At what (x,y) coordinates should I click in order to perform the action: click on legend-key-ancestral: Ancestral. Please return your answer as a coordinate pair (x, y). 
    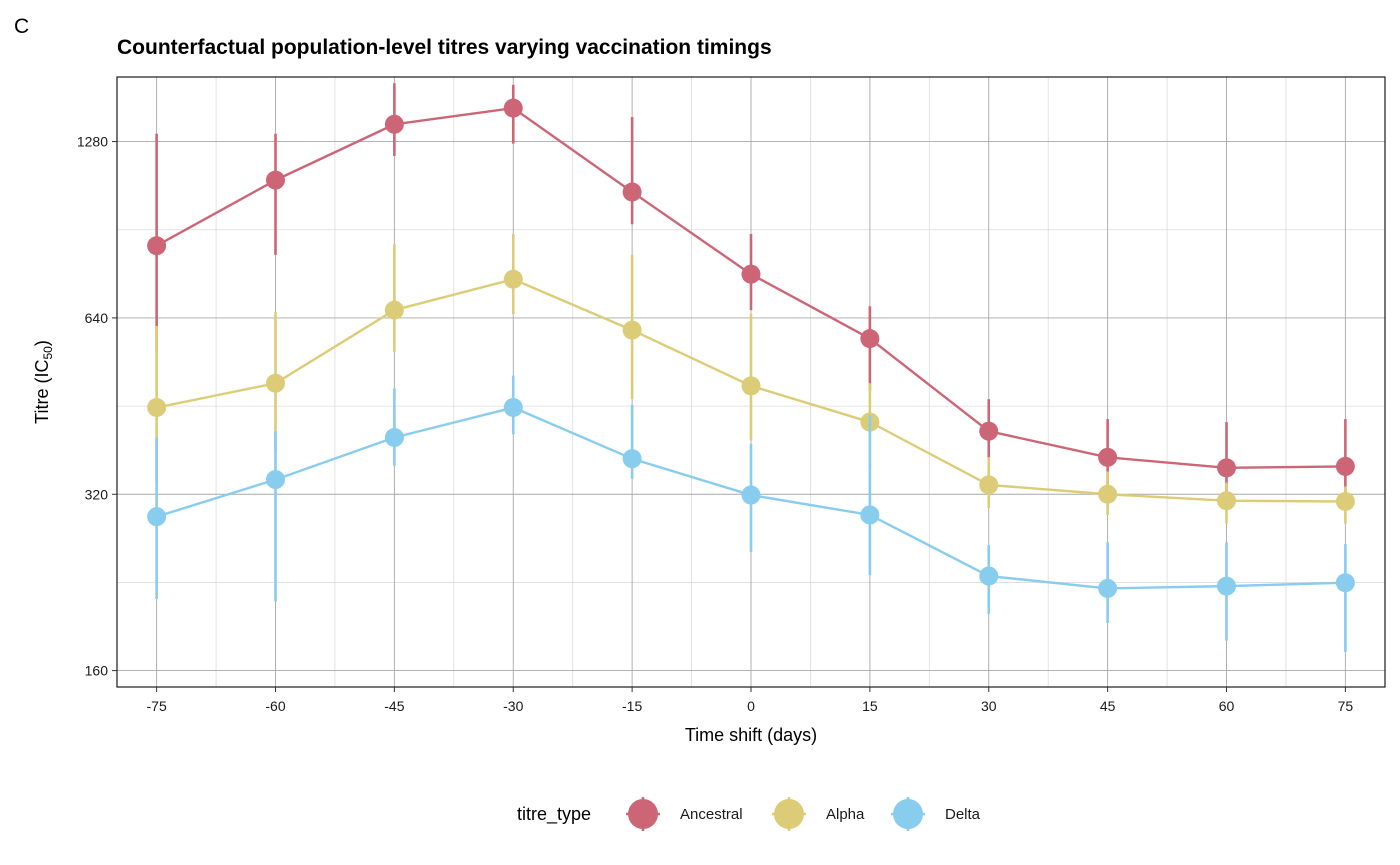
    Looking at the image, I should click on (684, 814).